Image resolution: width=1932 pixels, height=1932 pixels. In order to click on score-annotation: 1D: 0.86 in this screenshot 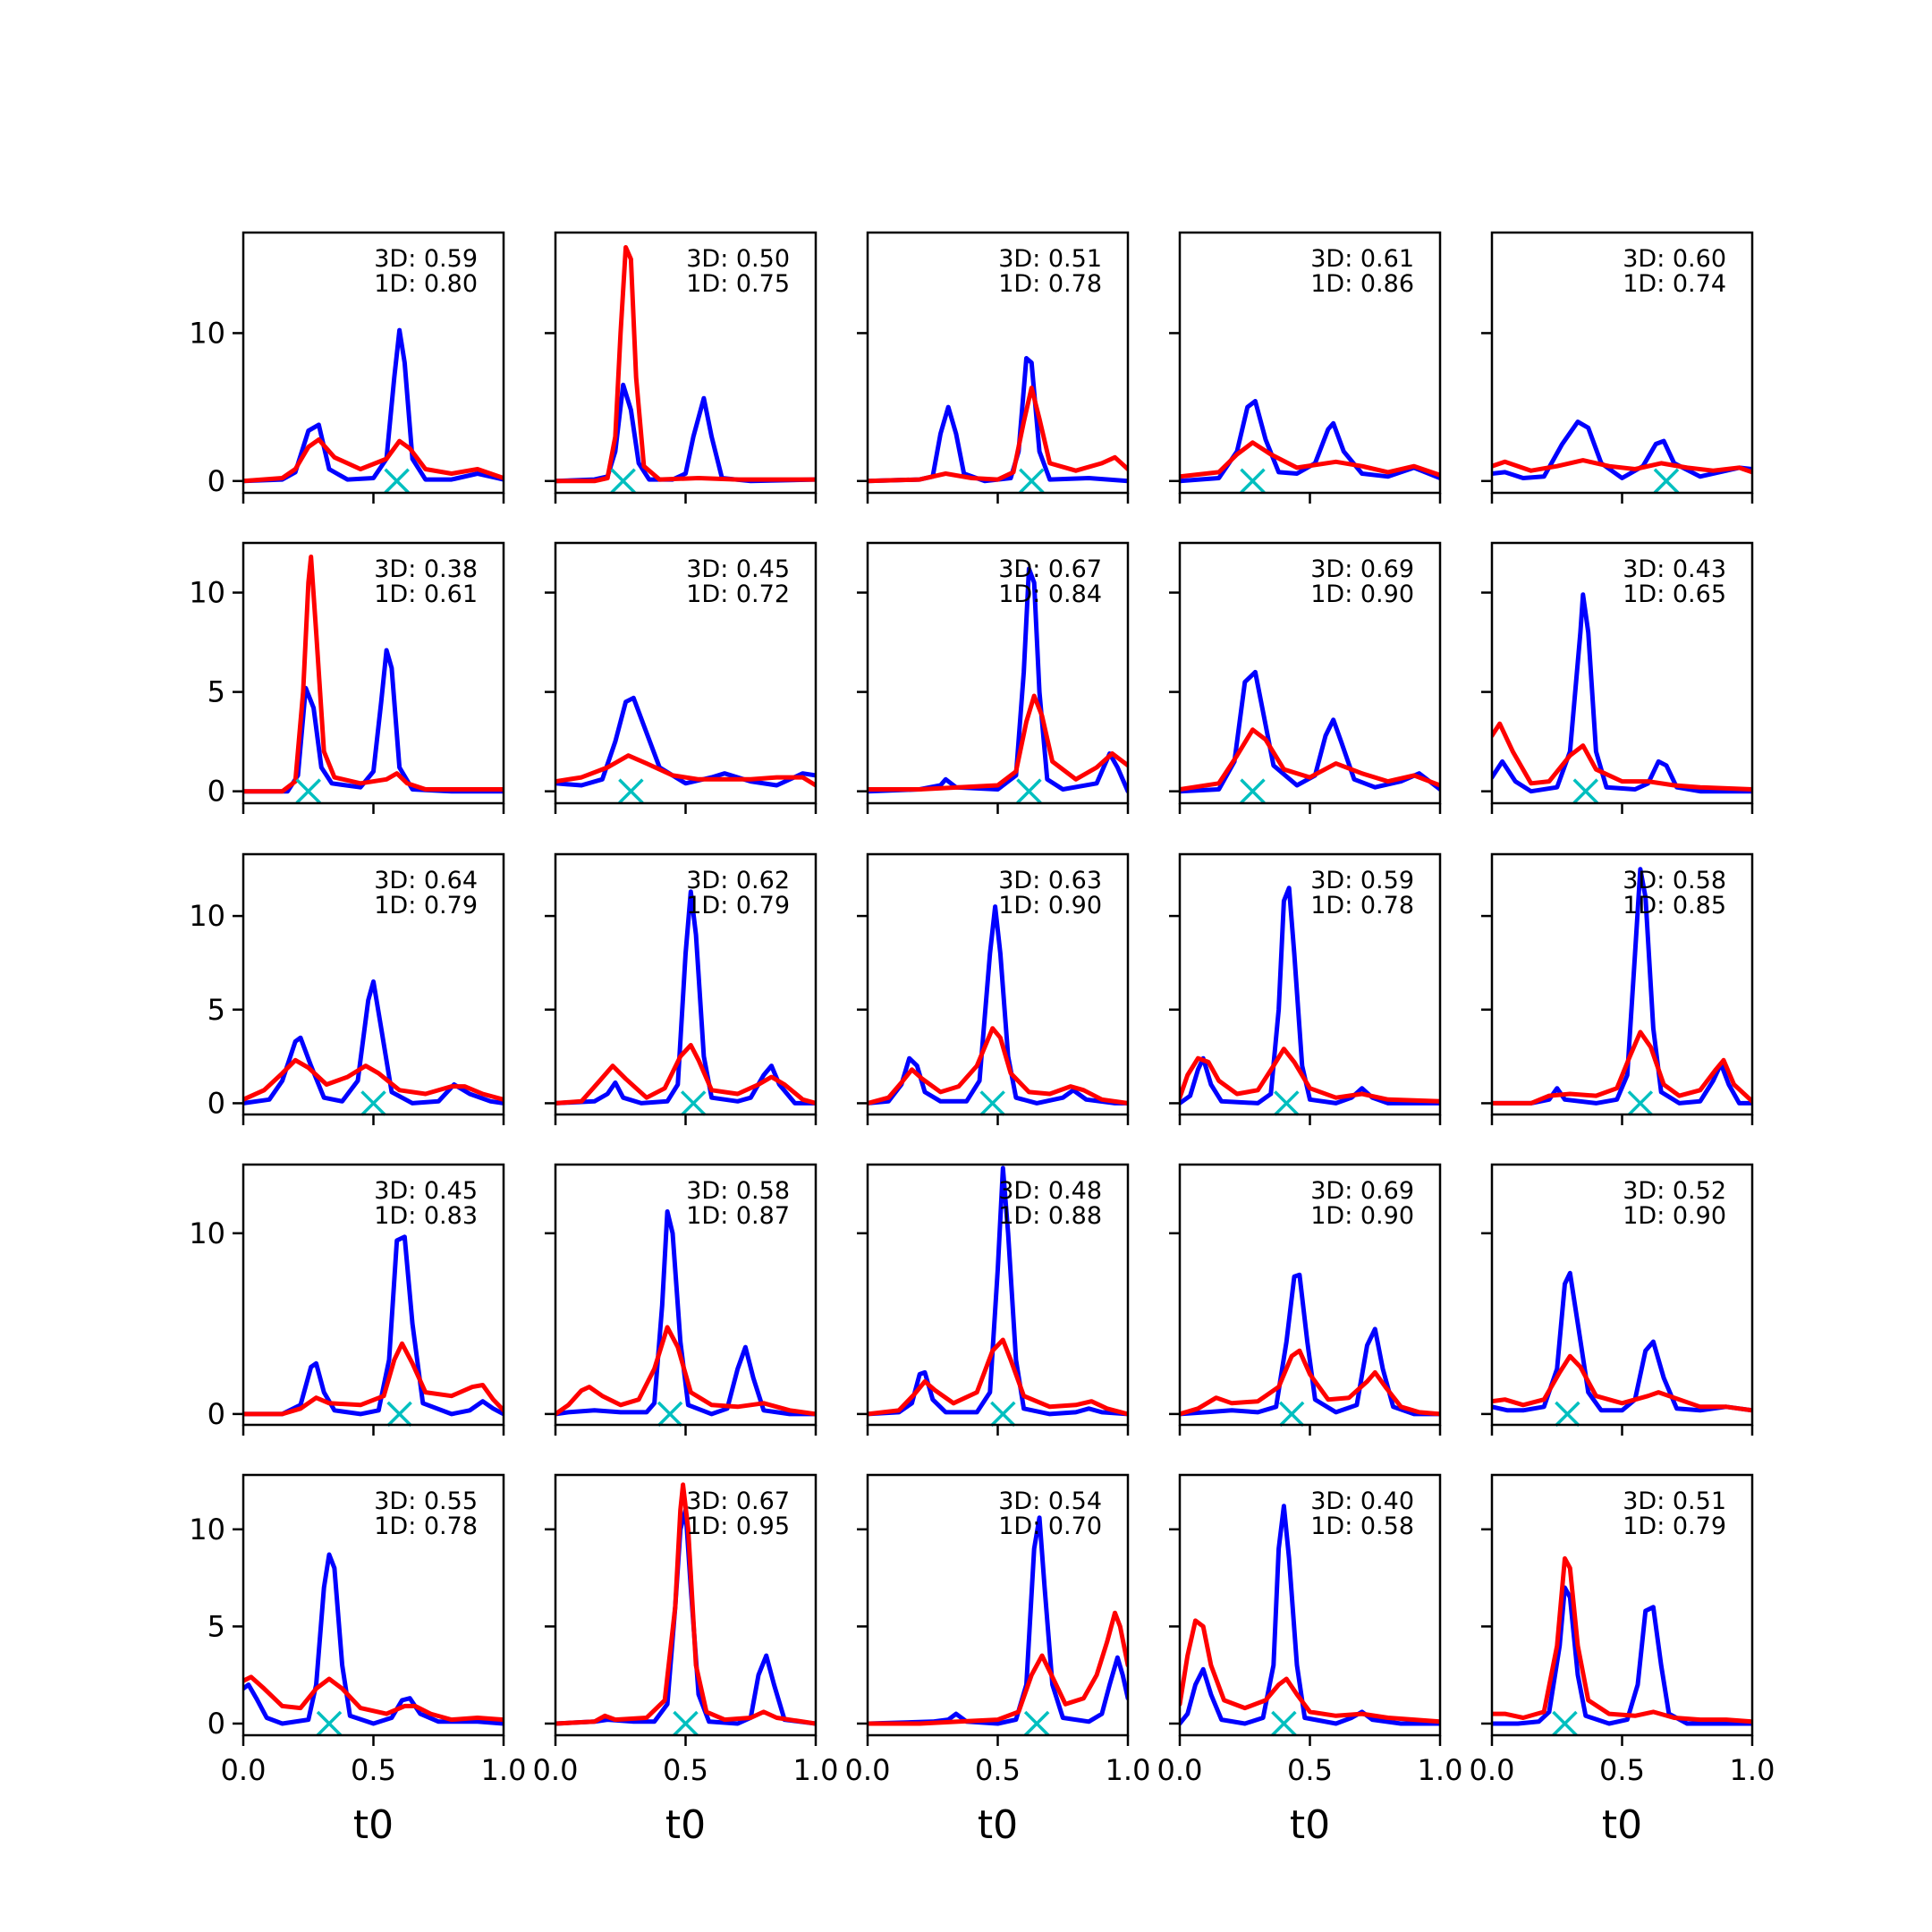, I will do `click(1362, 284)`.